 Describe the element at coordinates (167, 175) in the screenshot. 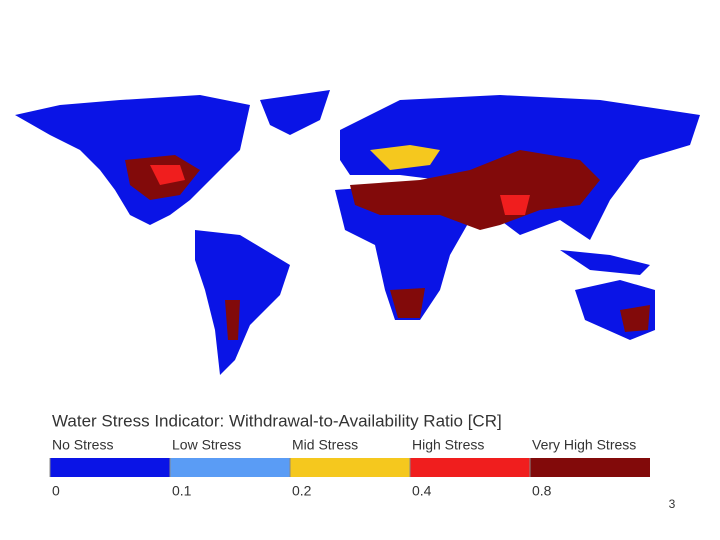

I see `red-us` at that location.